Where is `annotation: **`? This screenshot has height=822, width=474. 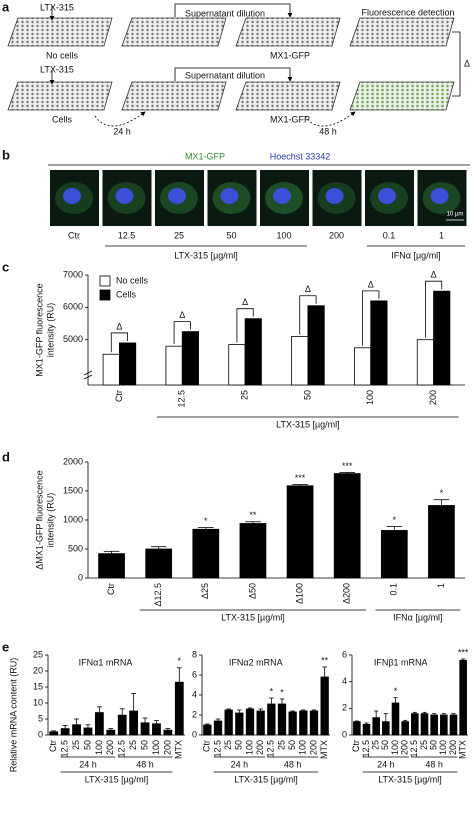
annotation: ** is located at coordinates (325, 660).